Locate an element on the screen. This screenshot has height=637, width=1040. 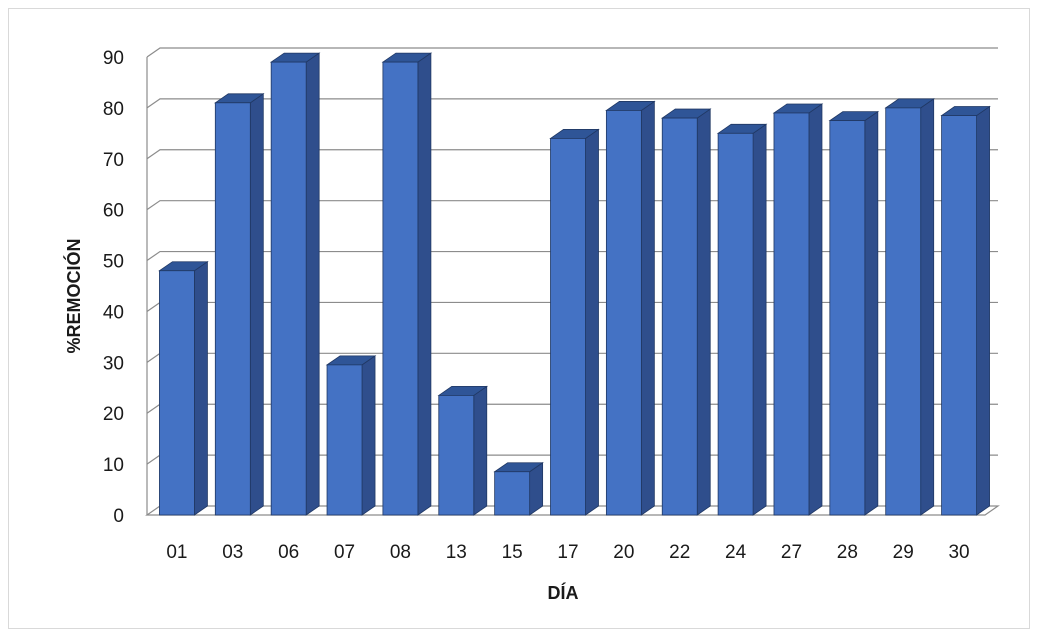
x-tick-label: 06 is located at coordinates (288, 552).